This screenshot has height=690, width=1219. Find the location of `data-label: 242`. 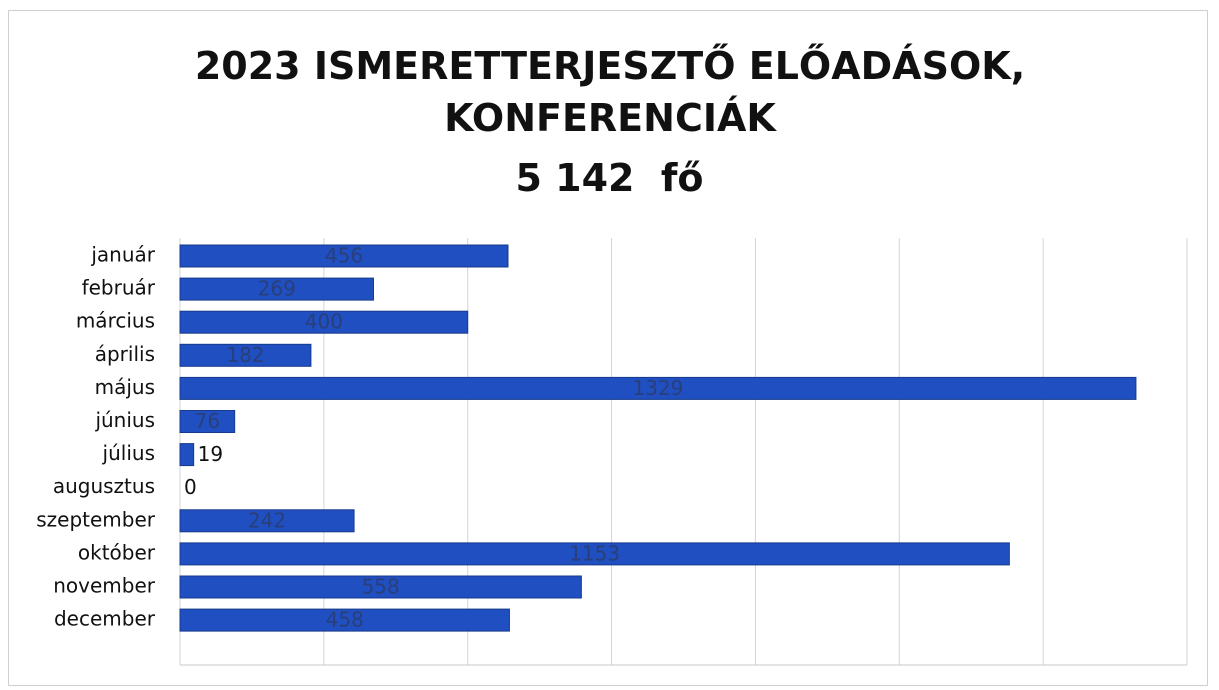

data-label: 242 is located at coordinates (267, 520).